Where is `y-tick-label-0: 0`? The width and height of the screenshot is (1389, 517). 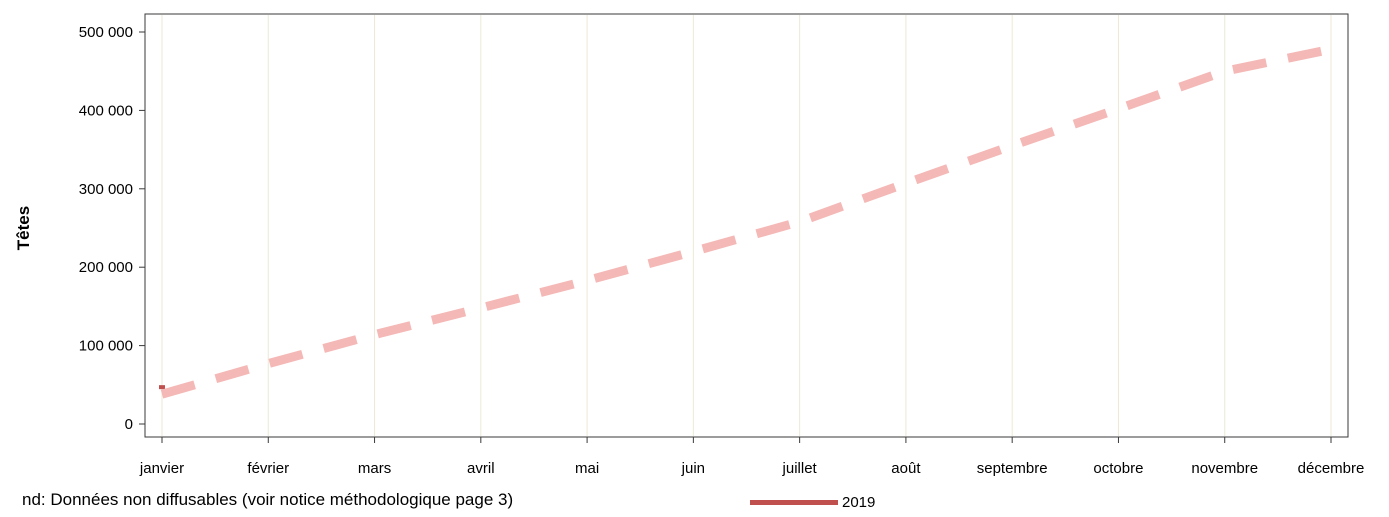
y-tick-label-0: 0 is located at coordinates (129, 424).